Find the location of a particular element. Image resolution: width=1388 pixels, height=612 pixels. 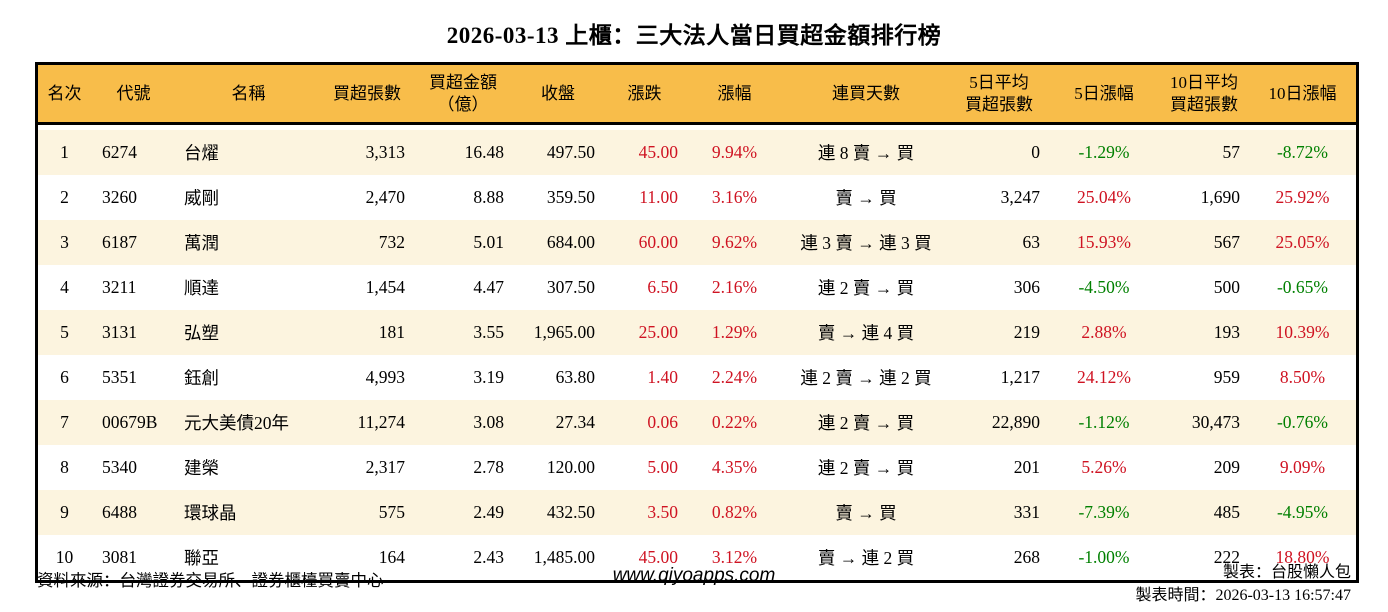

net-buy-amount-cell: 5.01 is located at coordinates (463, 242).